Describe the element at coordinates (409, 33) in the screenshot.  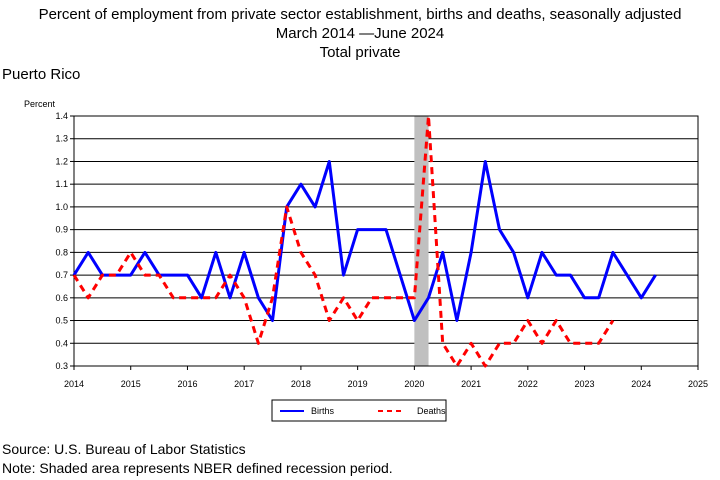
I see `period-end: June 2024` at that location.